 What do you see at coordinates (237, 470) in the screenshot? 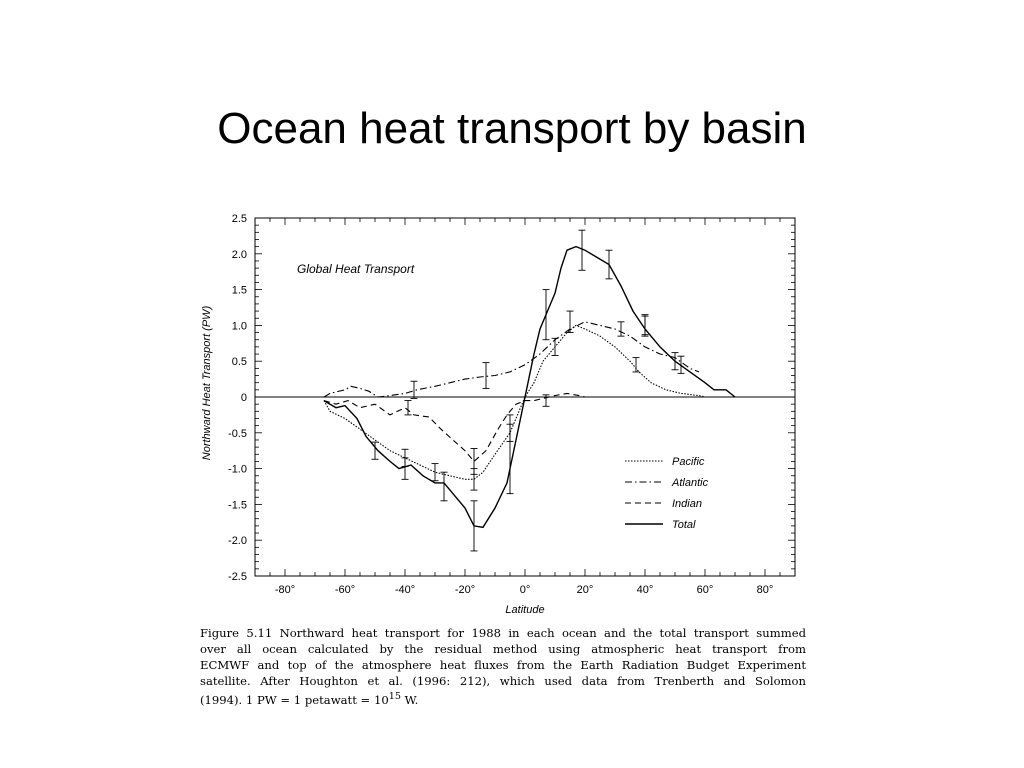
I see `y-tick-label: -1.0` at bounding box center [237, 470].